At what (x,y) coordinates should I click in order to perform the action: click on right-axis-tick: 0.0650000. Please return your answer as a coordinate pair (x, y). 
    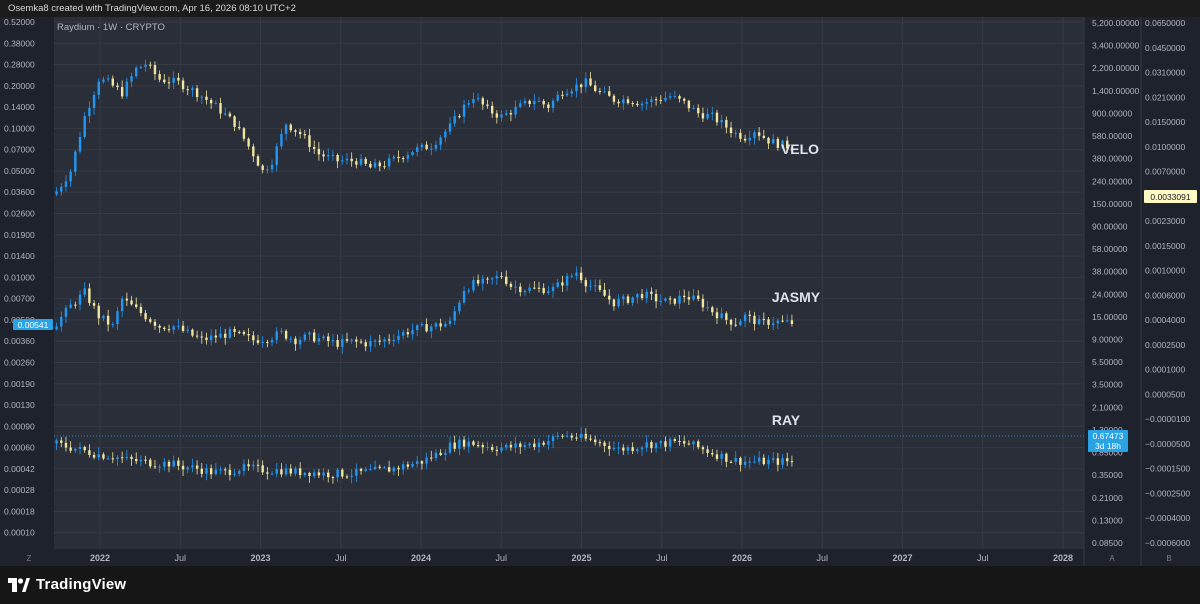
    Looking at the image, I should click on (1165, 23).